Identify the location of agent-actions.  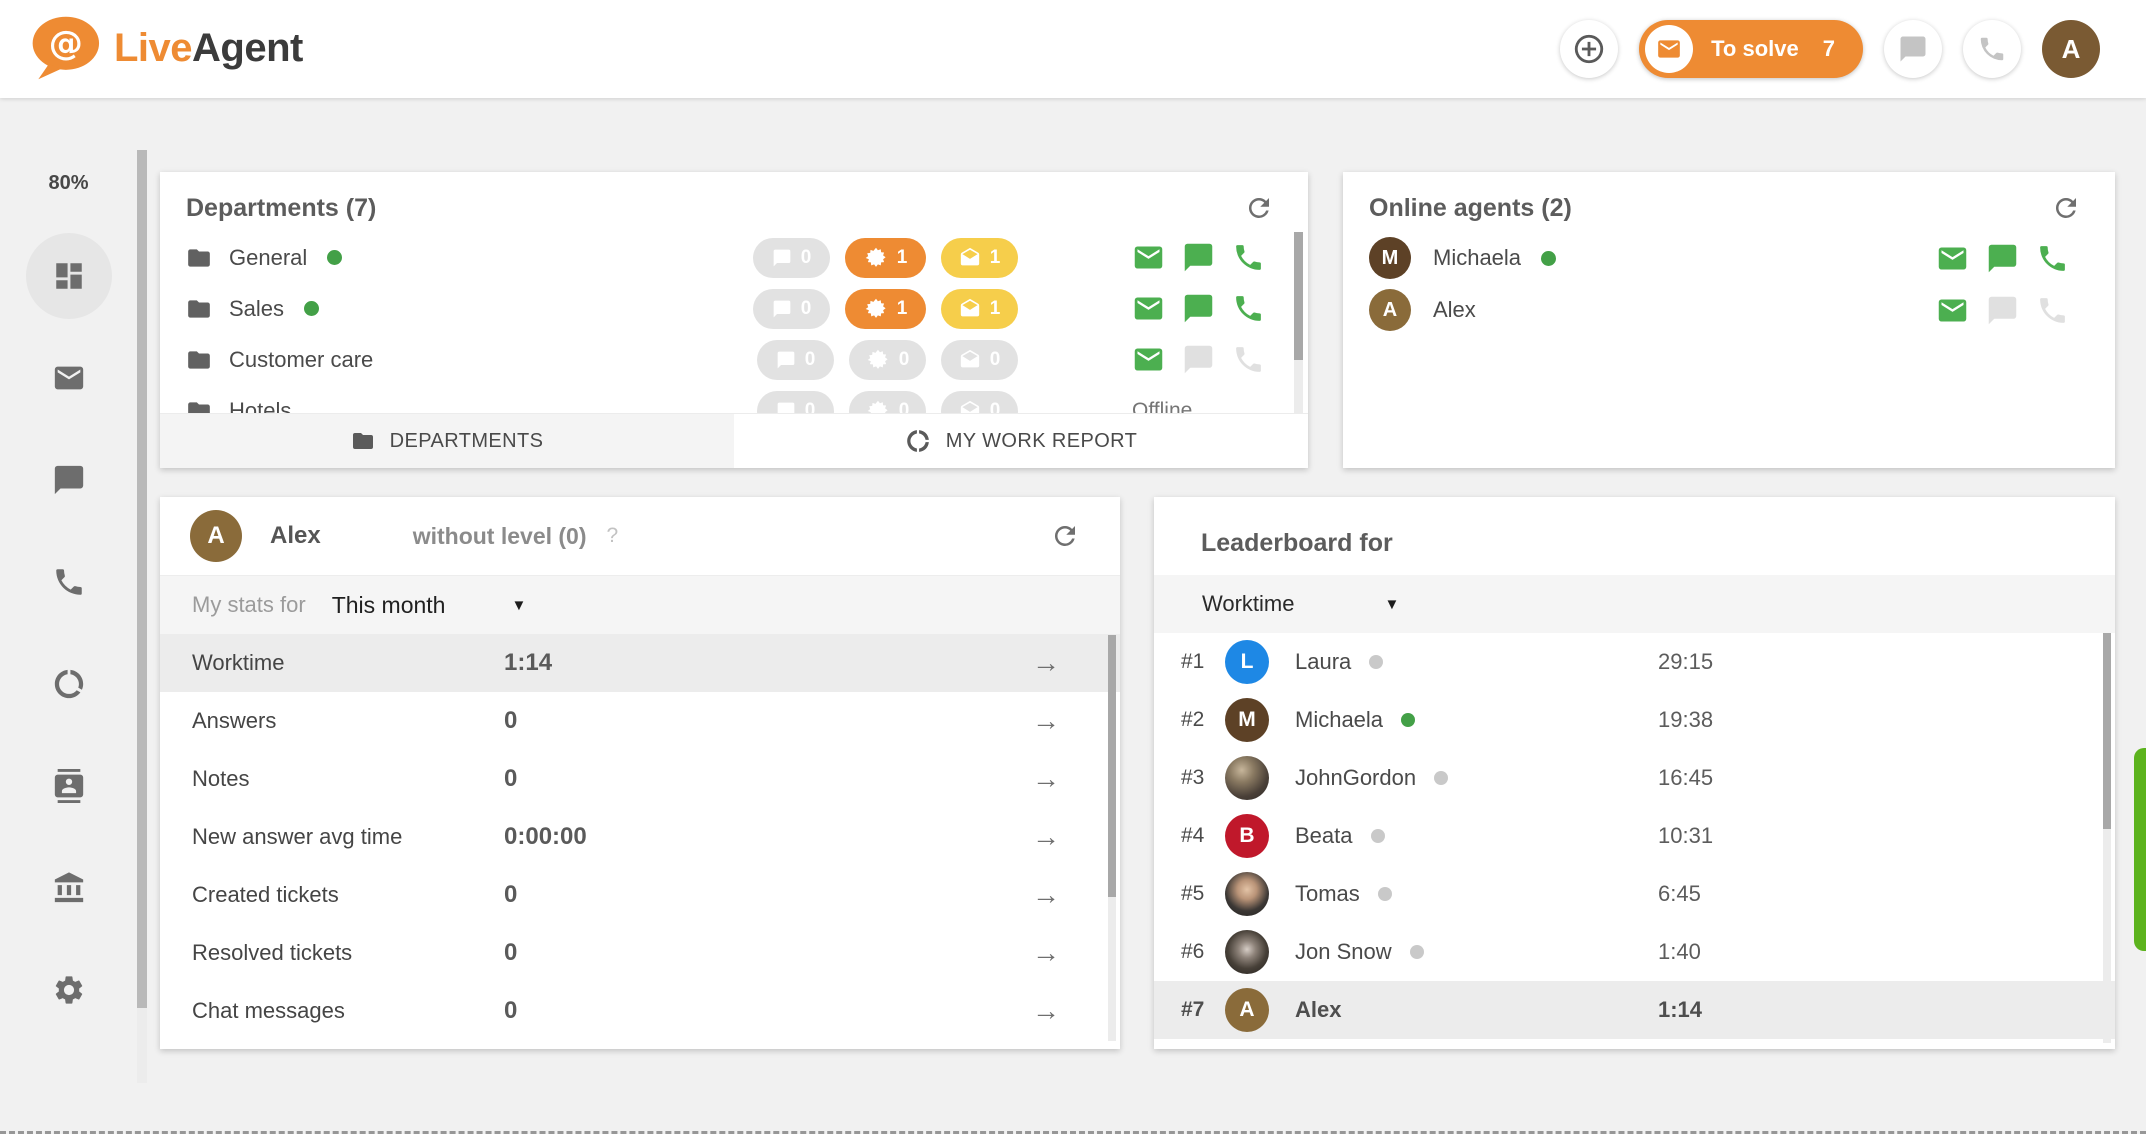
(2002, 258).